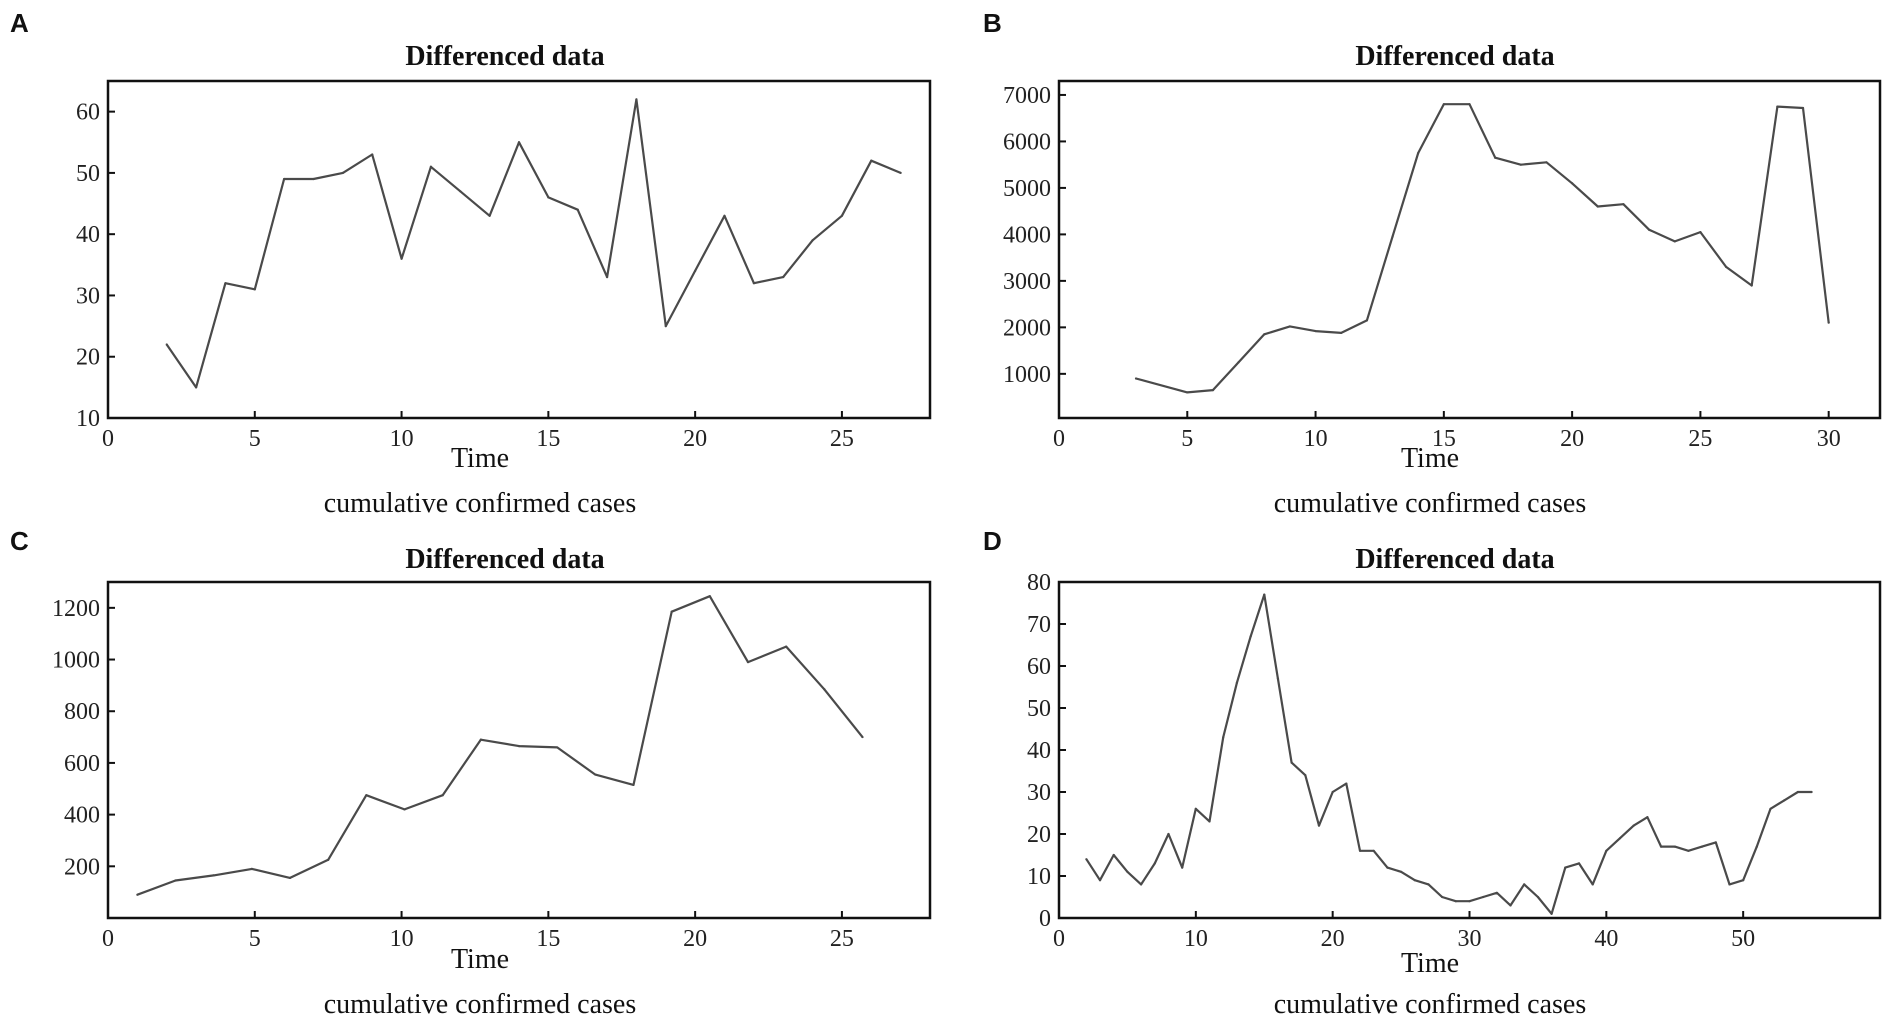 This screenshot has width=1890, height=1025. What do you see at coordinates (1027, 96) in the screenshot?
I see `y-tick-label: 7000` at bounding box center [1027, 96].